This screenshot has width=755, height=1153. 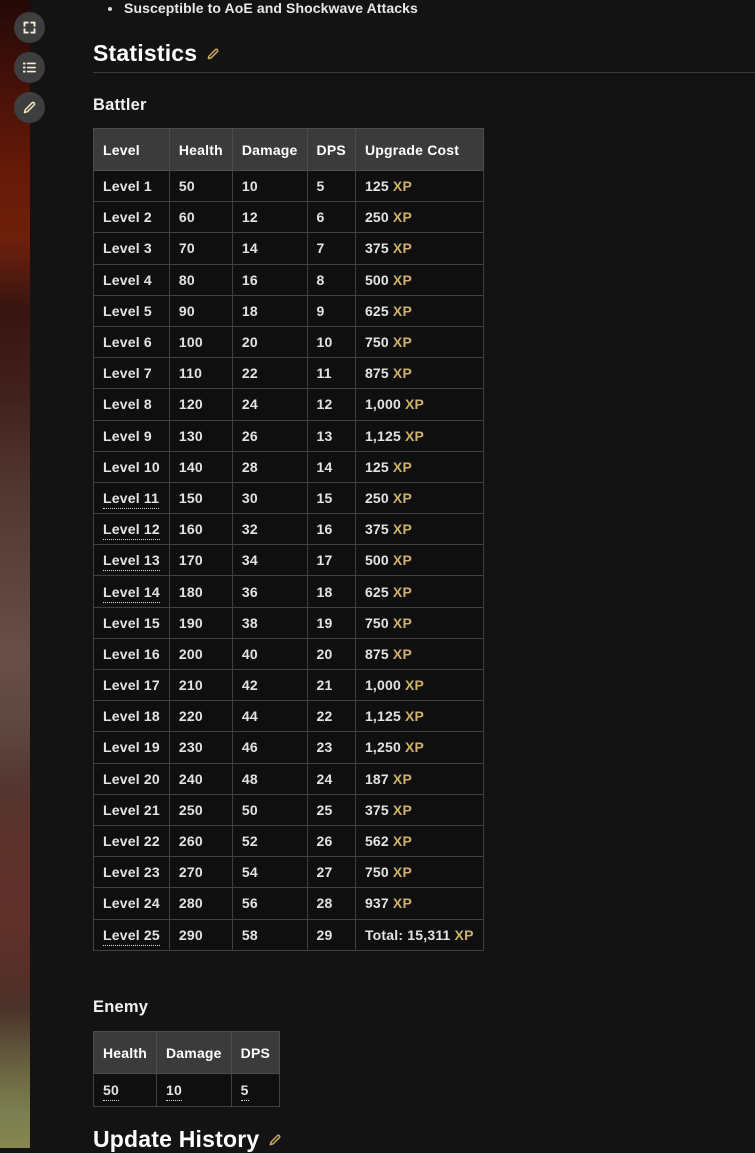 I want to click on cell-text: 240, so click(x=190, y=778).